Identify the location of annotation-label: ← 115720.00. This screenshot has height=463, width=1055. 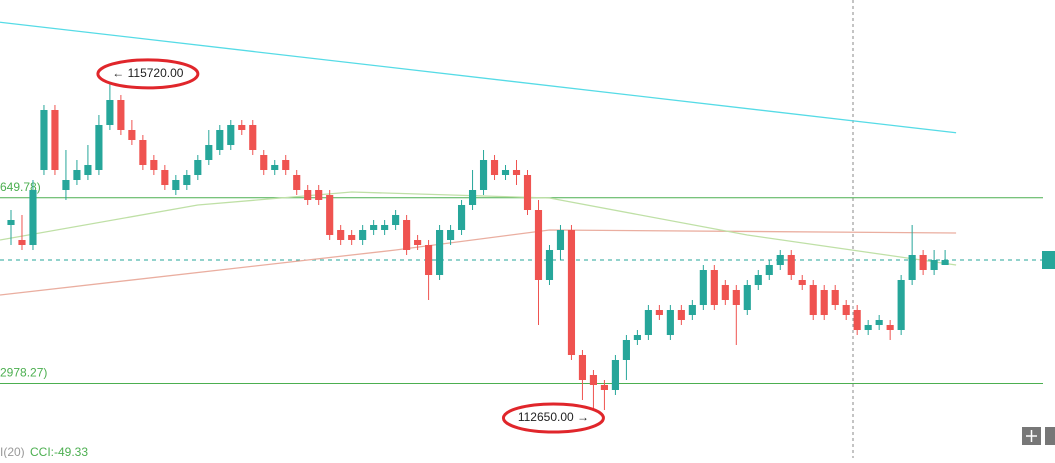
(147, 73).